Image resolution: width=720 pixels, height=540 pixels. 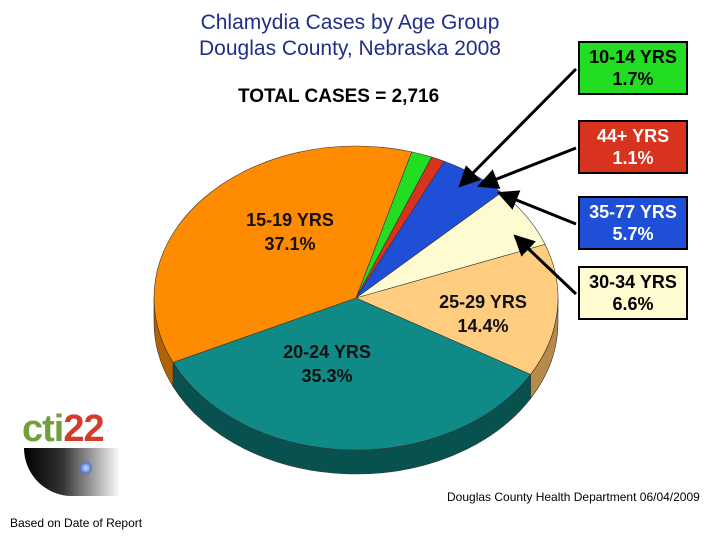 What do you see at coordinates (633, 68) in the screenshot?
I see `callout-10-14-yrs: 10-14 YRS 1.7%` at bounding box center [633, 68].